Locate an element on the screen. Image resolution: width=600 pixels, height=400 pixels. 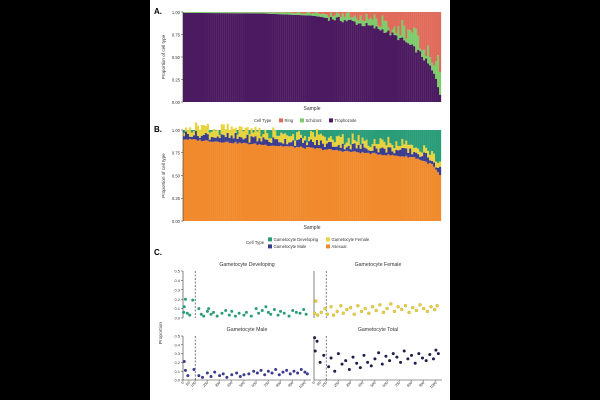
a-y-tick-label: 0.50 is located at coordinates (176, 57).